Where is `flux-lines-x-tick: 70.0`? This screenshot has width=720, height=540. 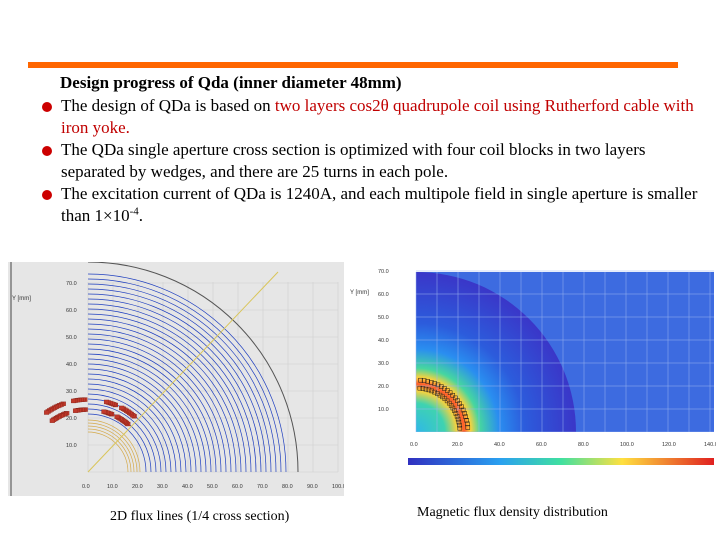 flux-lines-x-tick: 70.0 is located at coordinates (262, 487).